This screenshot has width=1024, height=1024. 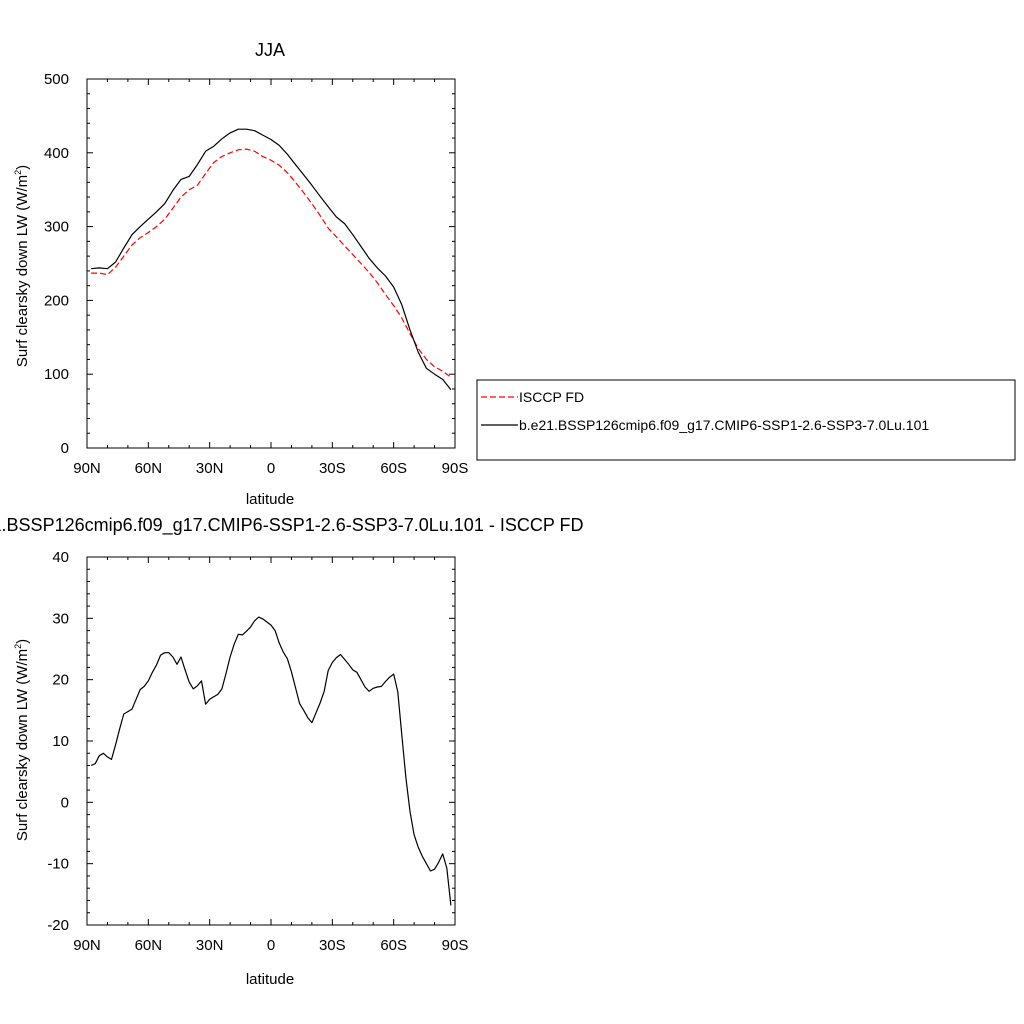 I want to click on top-y-tick-label: 500, so click(x=56, y=79).